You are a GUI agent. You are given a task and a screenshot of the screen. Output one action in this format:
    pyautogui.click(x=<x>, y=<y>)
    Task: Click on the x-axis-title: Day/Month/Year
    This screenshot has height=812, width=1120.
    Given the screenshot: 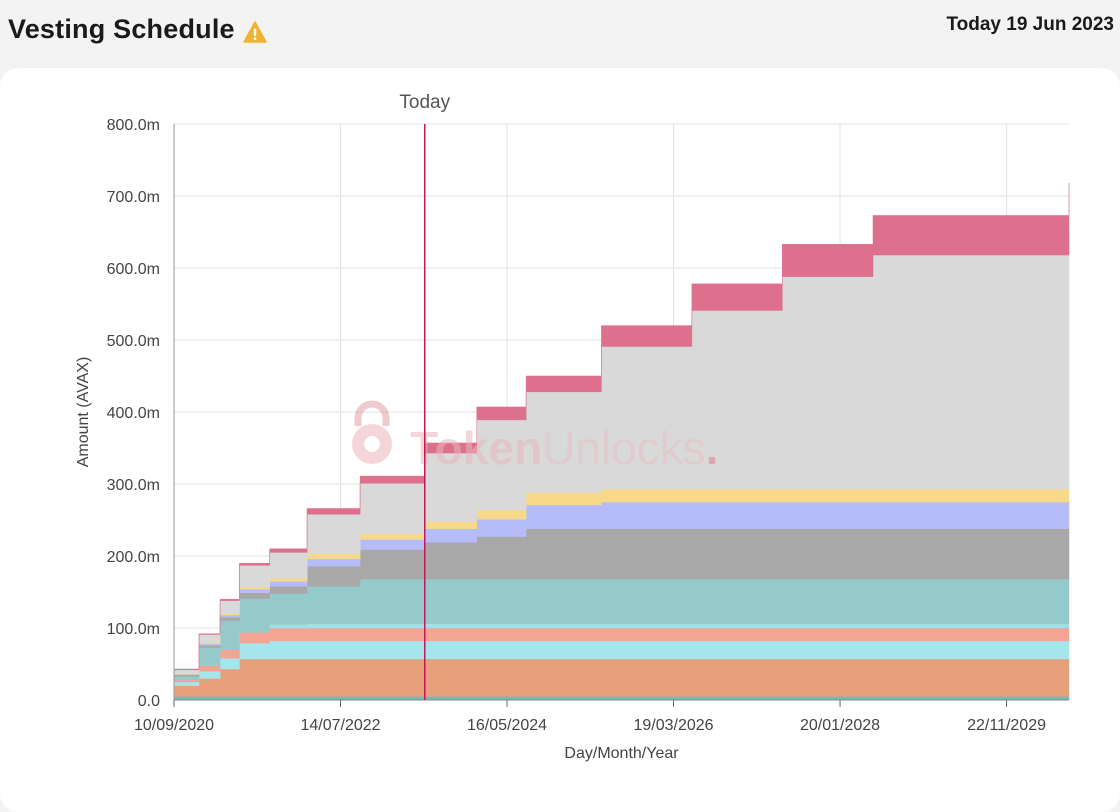 What is the action you would take?
    pyautogui.click(x=621, y=753)
    